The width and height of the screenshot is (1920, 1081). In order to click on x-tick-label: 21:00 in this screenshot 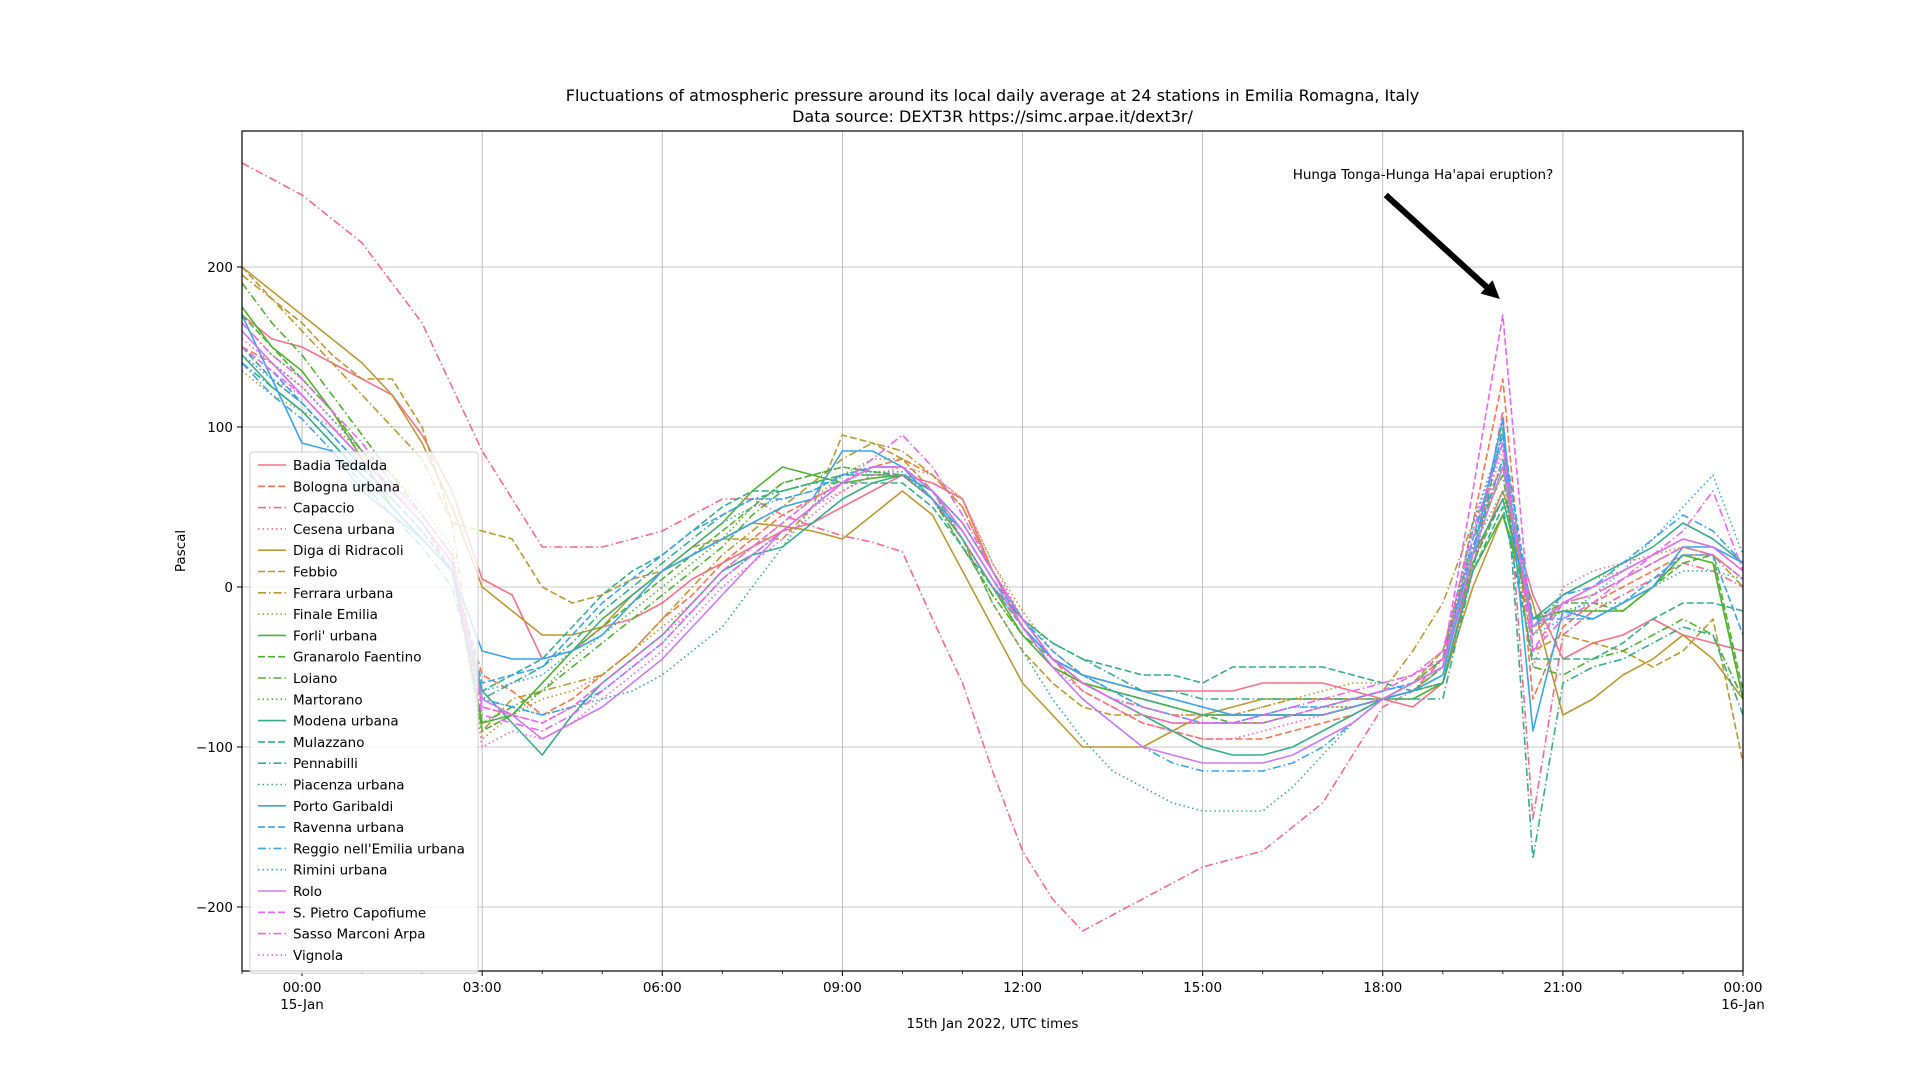, I will do `click(1562, 988)`.